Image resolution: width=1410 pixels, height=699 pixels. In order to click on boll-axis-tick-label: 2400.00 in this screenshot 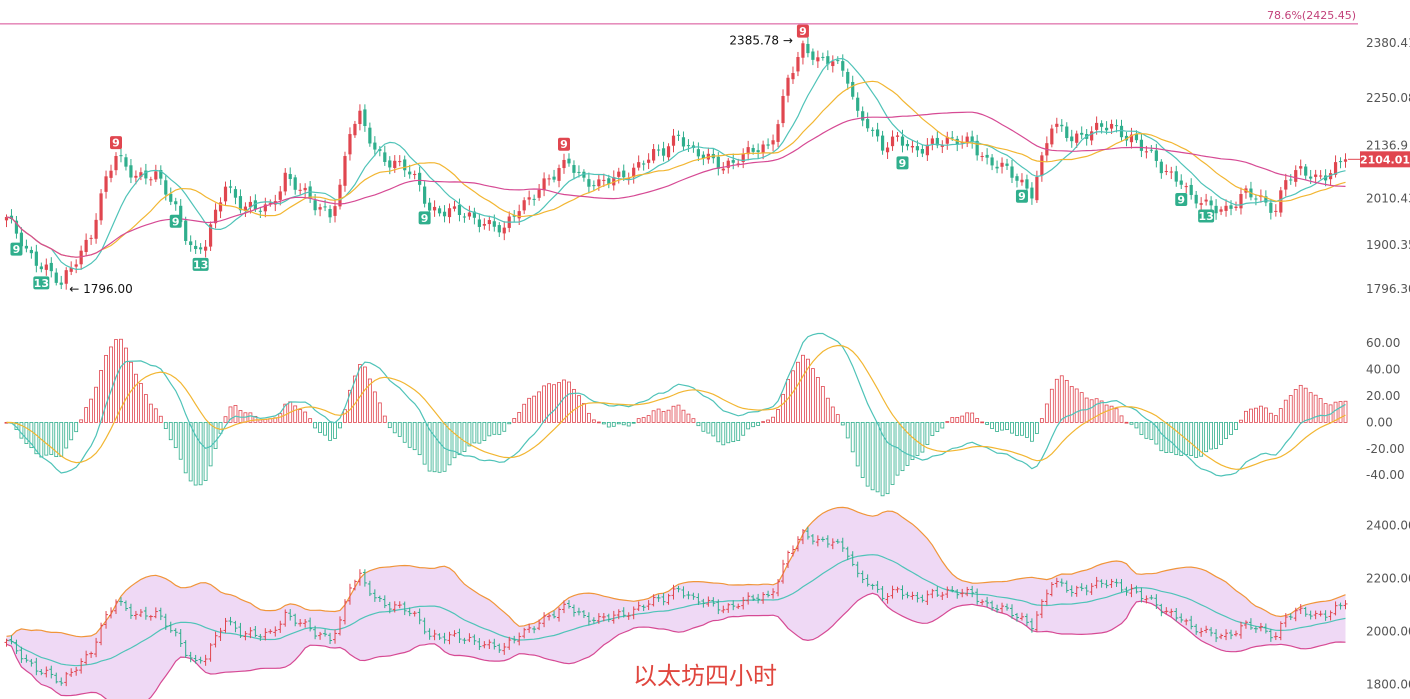, I will do `click(1388, 525)`.